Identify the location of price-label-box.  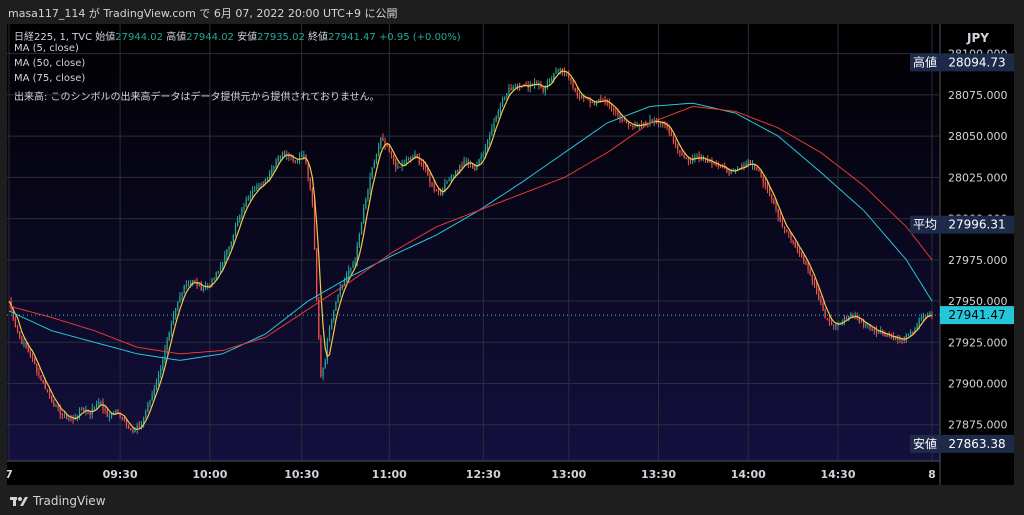
(977, 315).